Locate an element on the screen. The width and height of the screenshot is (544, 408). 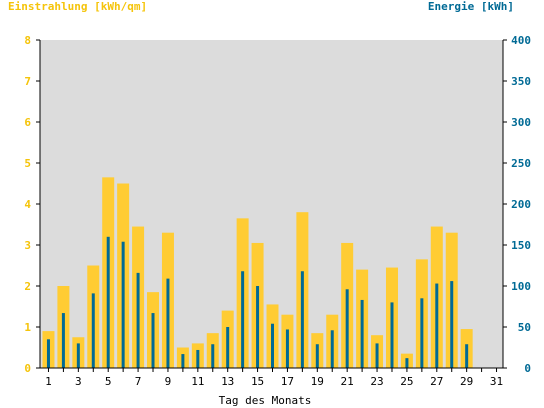
right-tick-label-350: 350 is located at coordinates (521, 81).